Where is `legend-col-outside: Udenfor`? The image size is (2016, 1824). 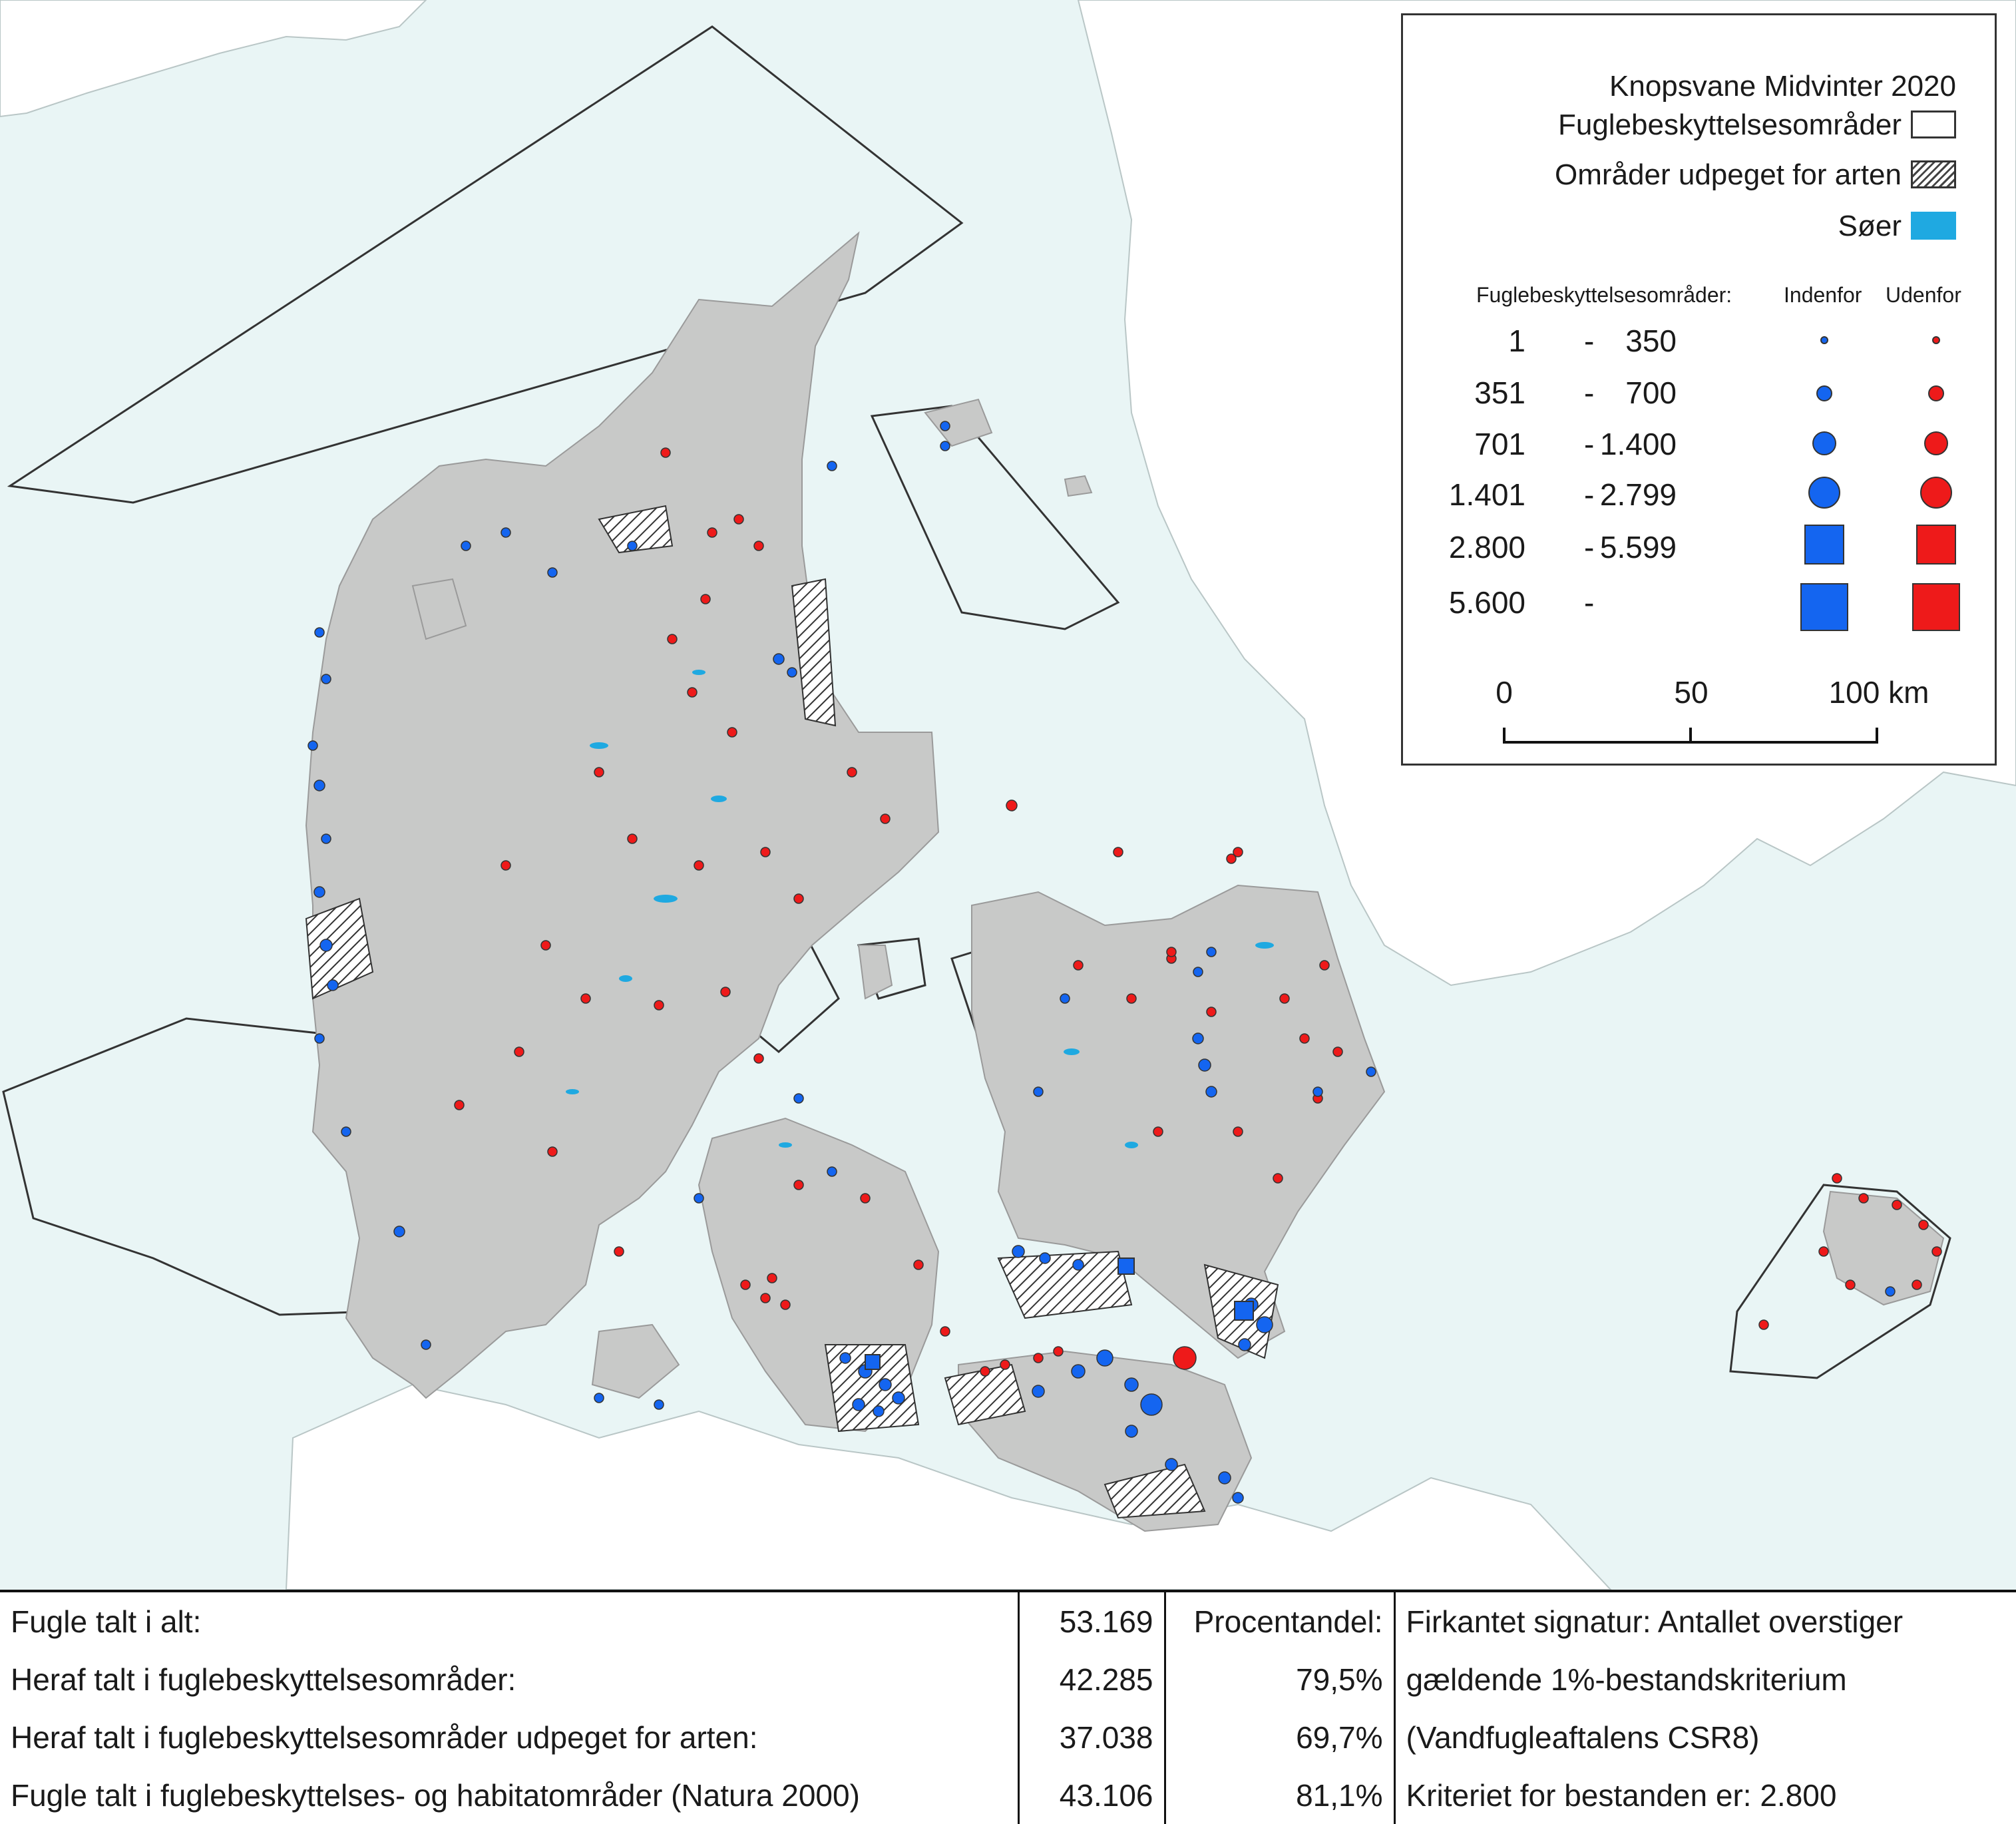 legend-col-outside: Udenfor is located at coordinates (1924, 295).